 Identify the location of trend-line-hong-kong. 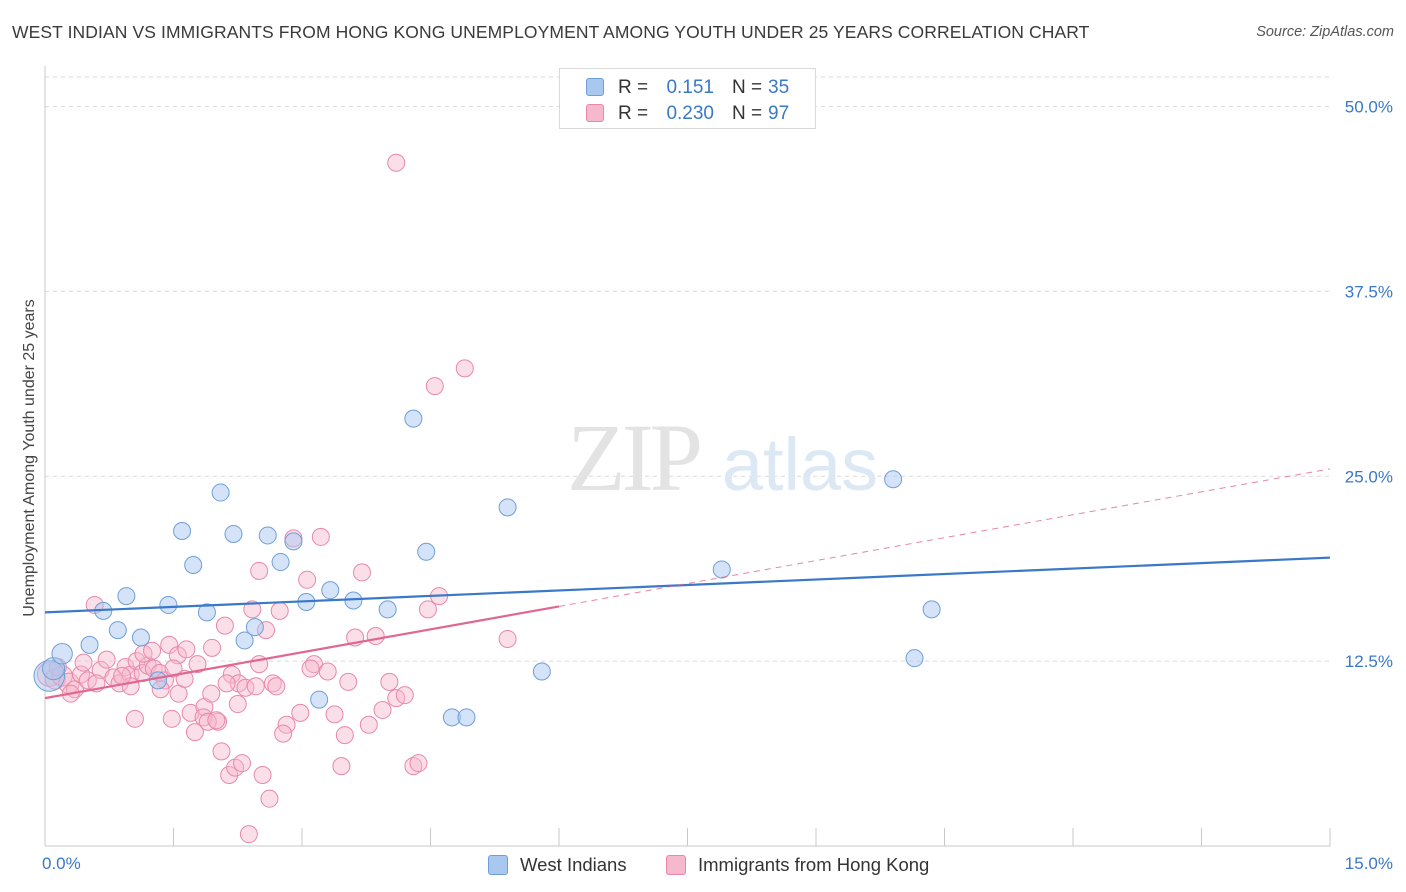
(302, 652).